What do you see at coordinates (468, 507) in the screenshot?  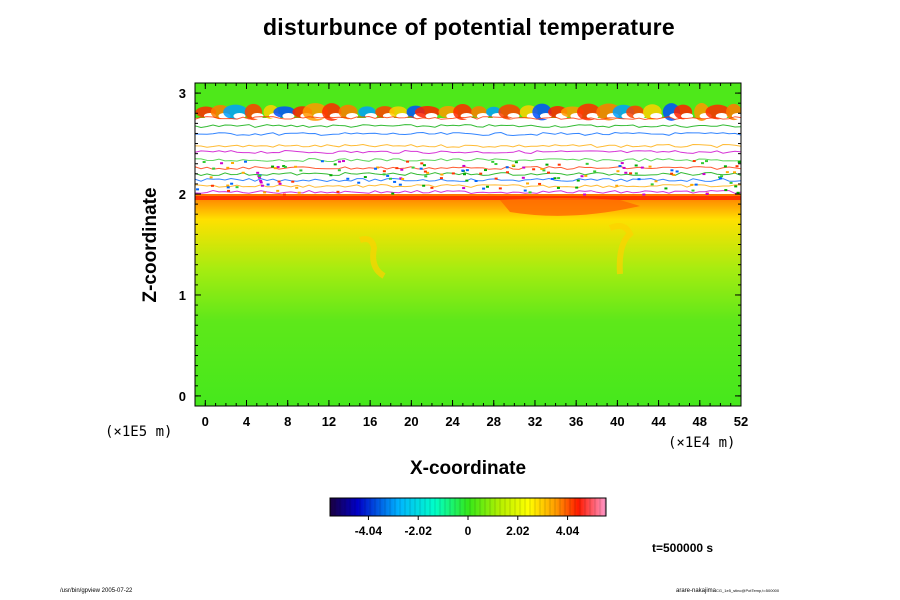 I see `colorbar` at bounding box center [468, 507].